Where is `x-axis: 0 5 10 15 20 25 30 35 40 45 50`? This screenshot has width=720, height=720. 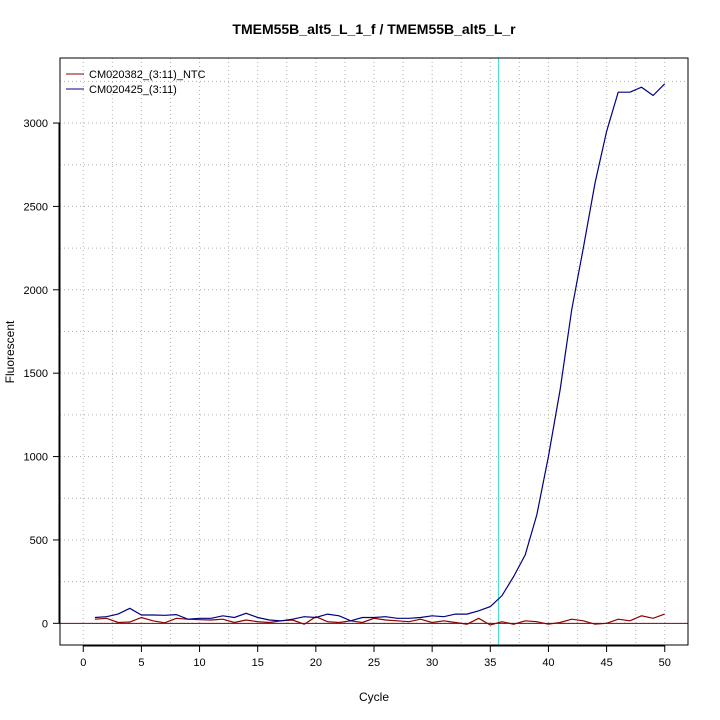
x-axis: 0 5 10 15 20 25 30 35 40 45 50 is located at coordinates (375, 657).